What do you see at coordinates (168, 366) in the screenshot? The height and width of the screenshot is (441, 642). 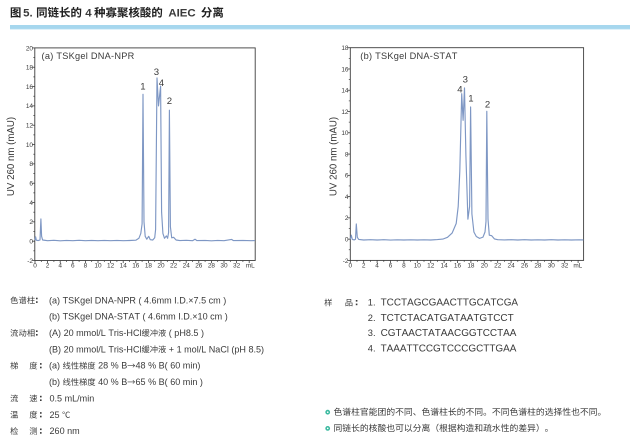 I see `svg-text: 48 % B( 60 min)` at bounding box center [168, 366].